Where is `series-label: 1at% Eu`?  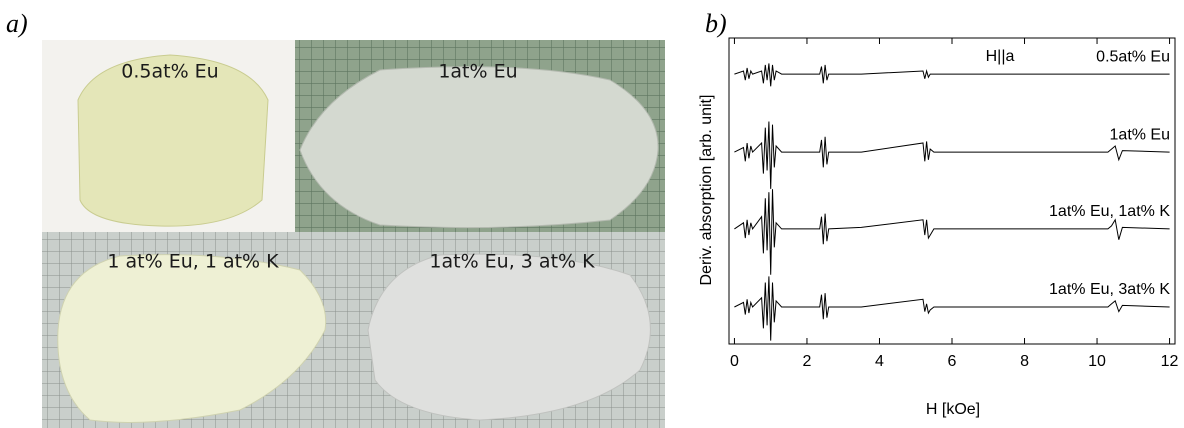 series-label: 1at% Eu is located at coordinates (1140, 134).